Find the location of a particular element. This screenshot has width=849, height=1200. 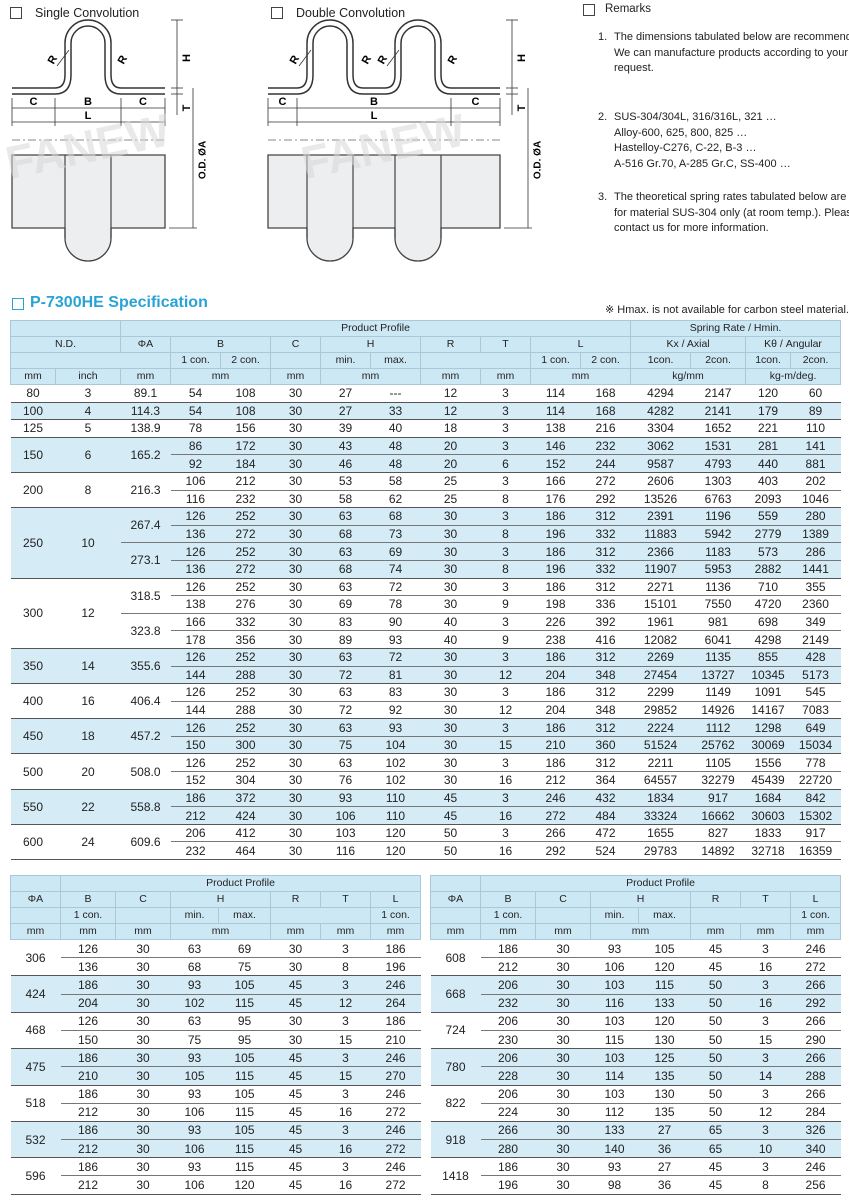

value-cell: 1961 is located at coordinates (660, 621).